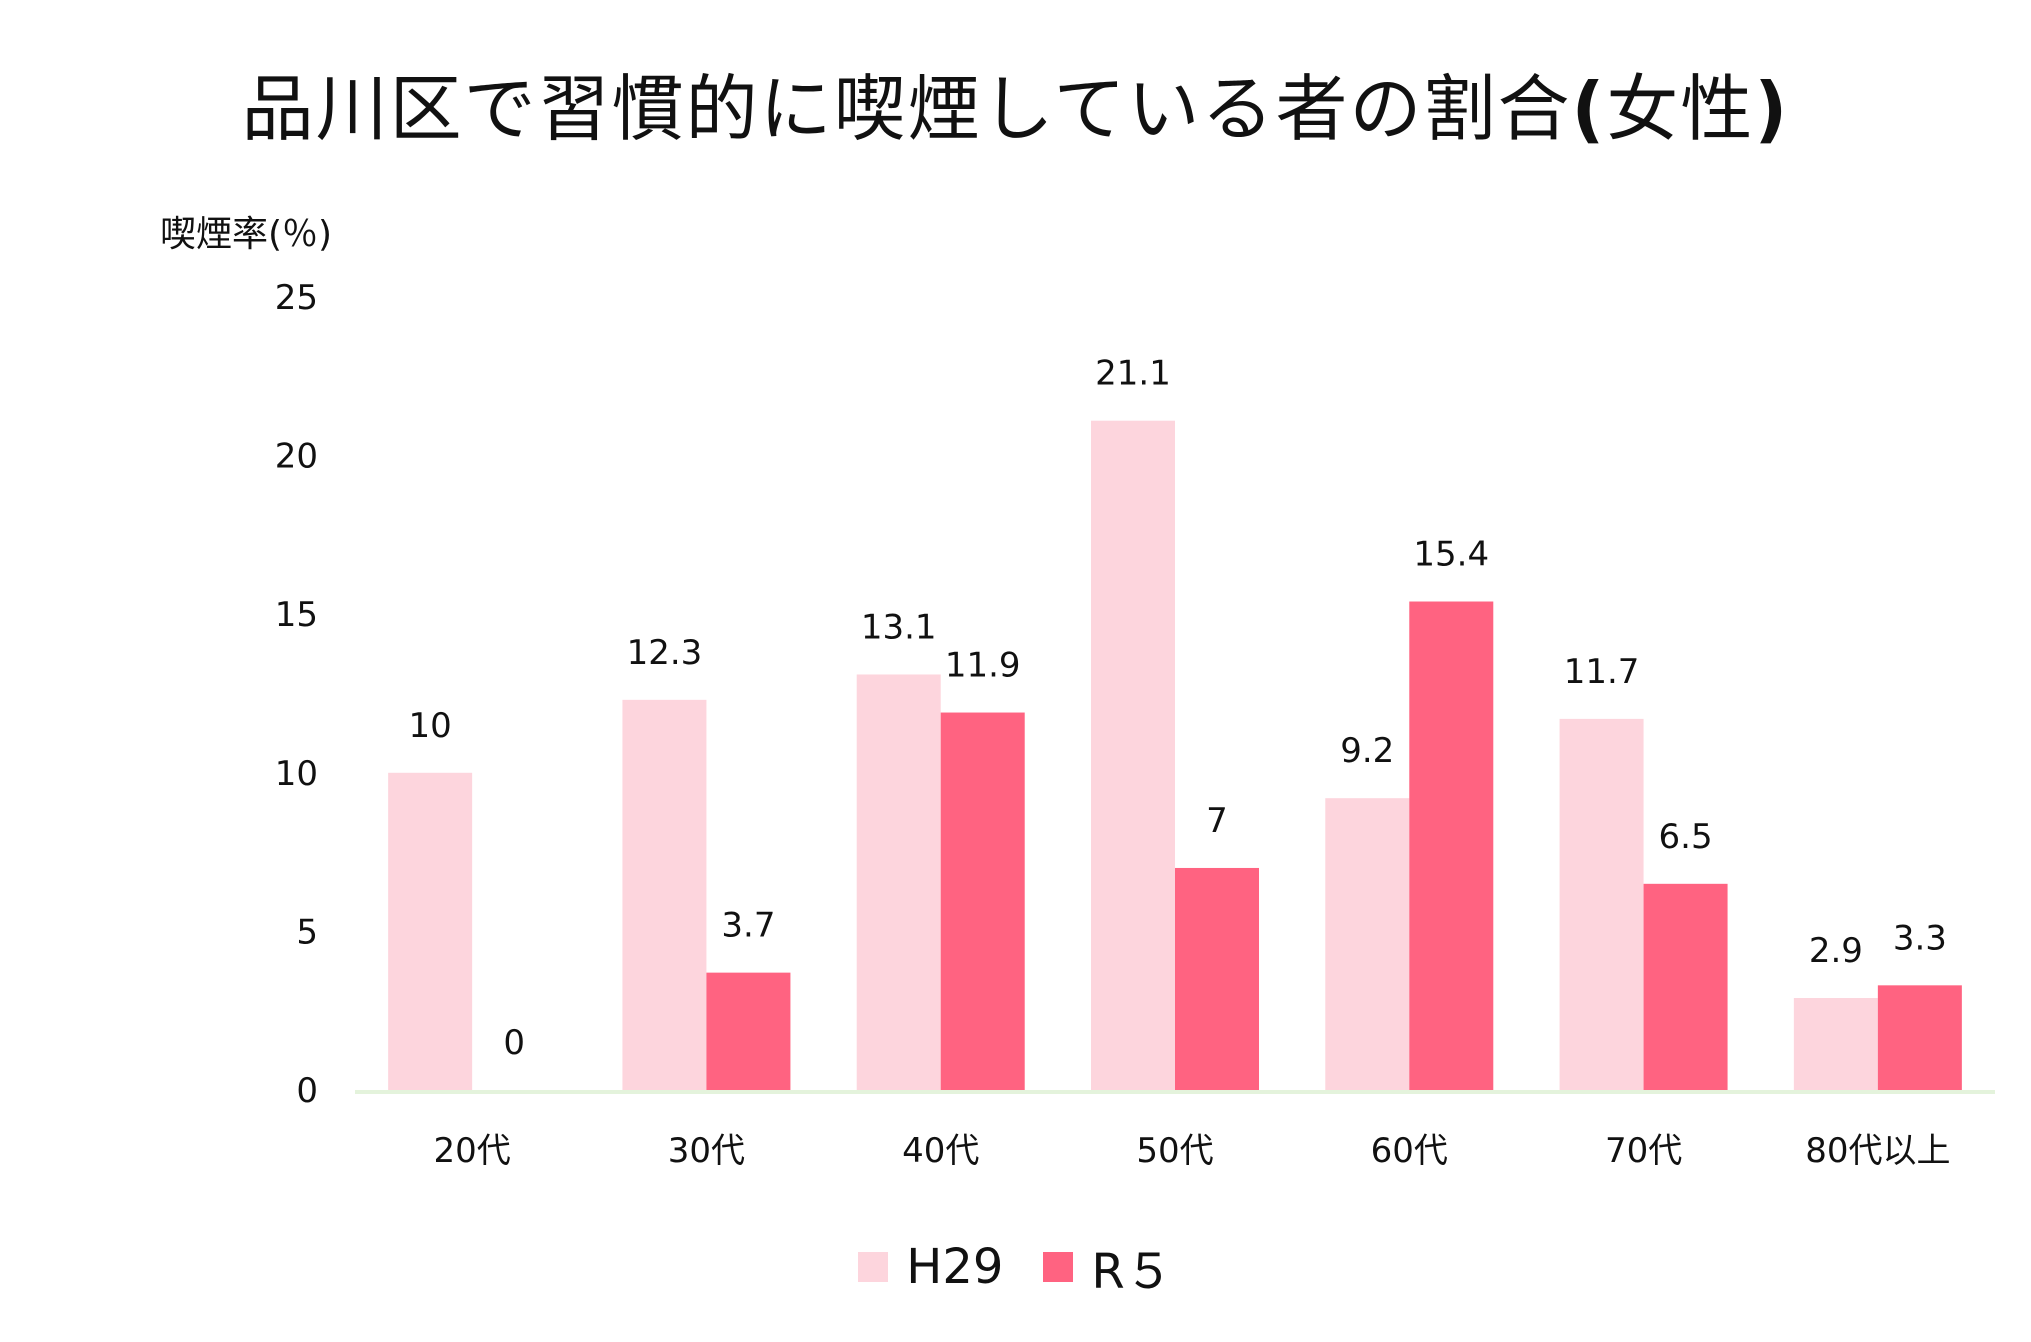 This screenshot has width=2031, height=1342. I want to click on data-label-h29-6: 11.7, so click(1602, 672).